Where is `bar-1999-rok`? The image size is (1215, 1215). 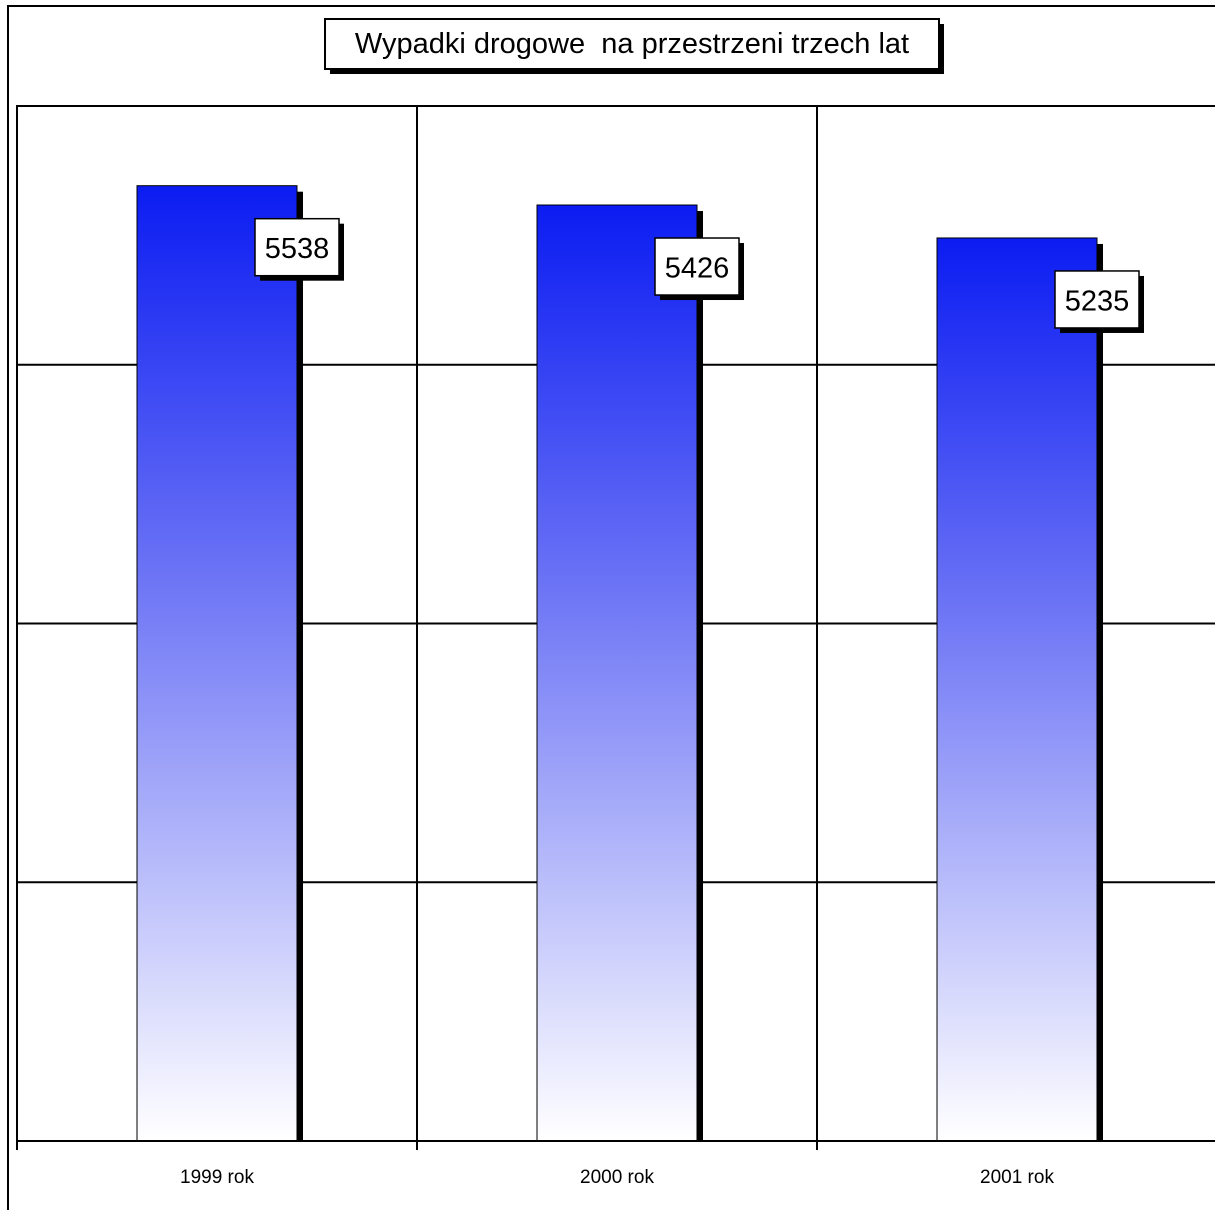 bar-1999-rok is located at coordinates (217, 663).